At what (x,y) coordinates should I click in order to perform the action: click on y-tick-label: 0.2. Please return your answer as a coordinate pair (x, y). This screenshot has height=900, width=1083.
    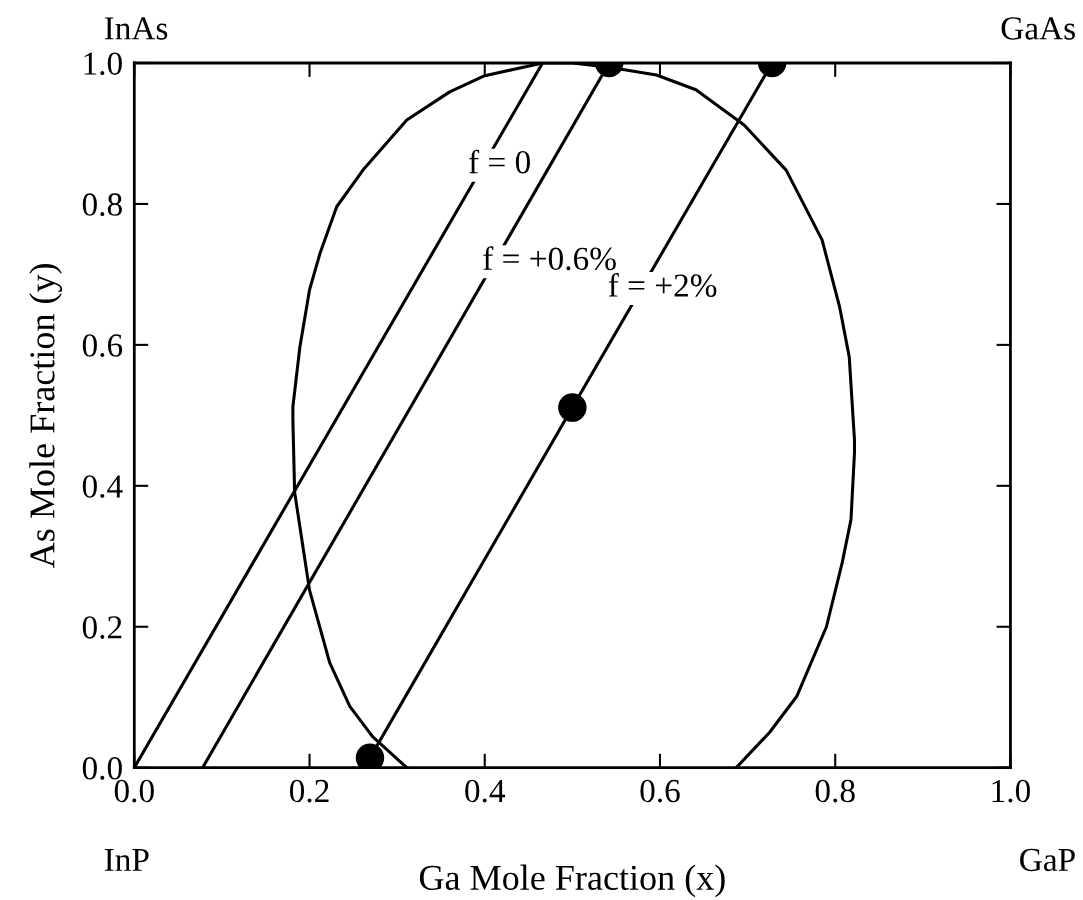
    Looking at the image, I should click on (102, 627).